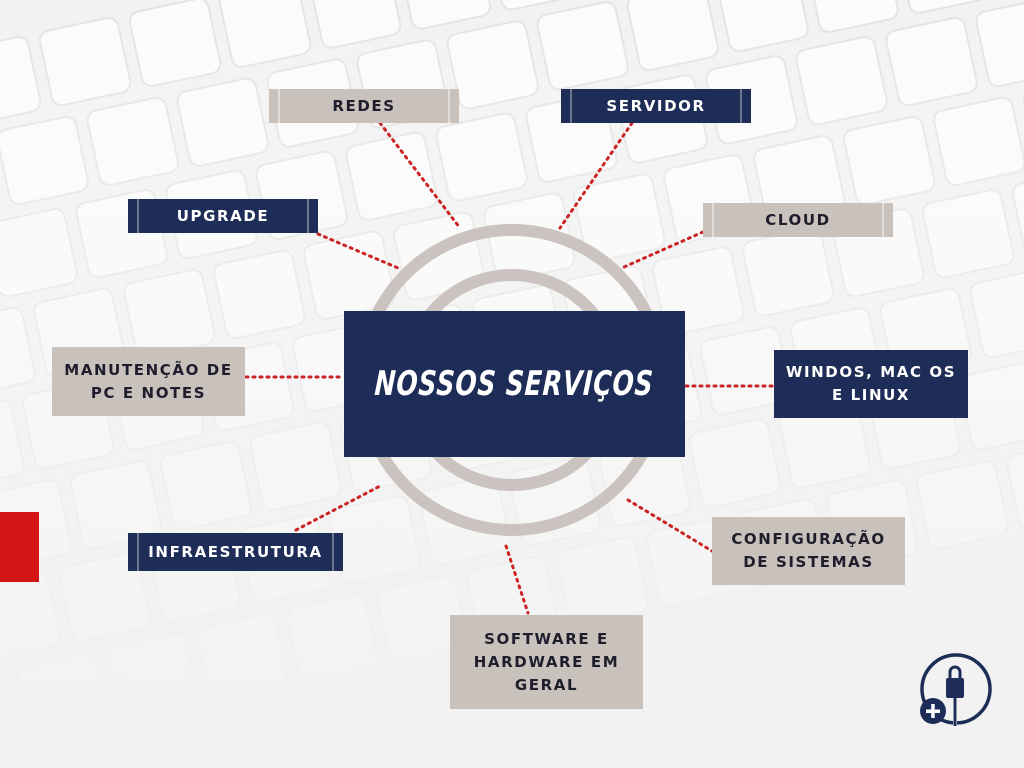  I want to click on service-redes: REDES, so click(364, 106).